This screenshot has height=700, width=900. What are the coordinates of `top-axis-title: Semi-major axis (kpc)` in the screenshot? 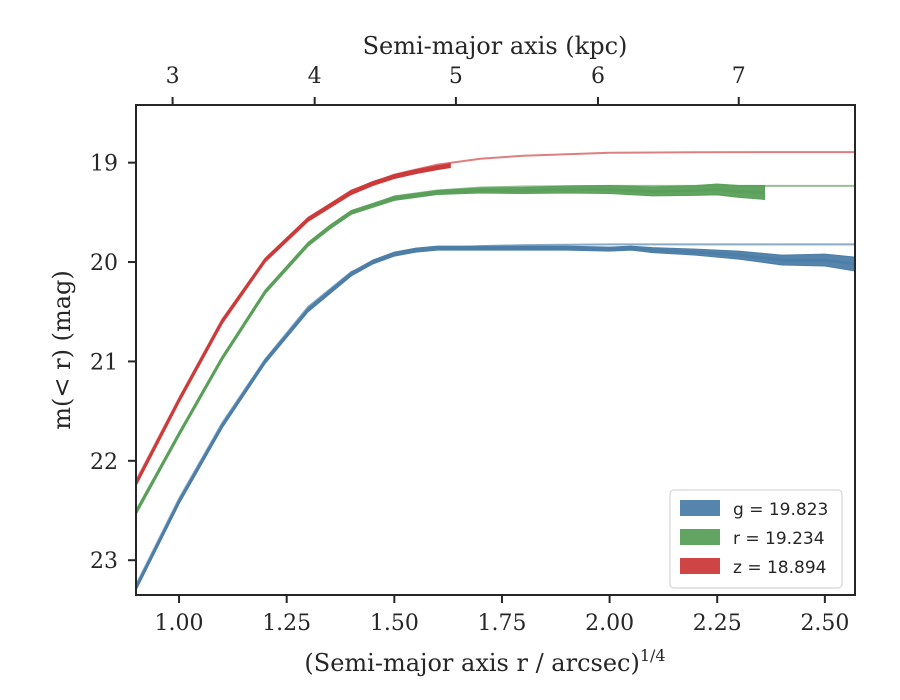 It's located at (495, 46).